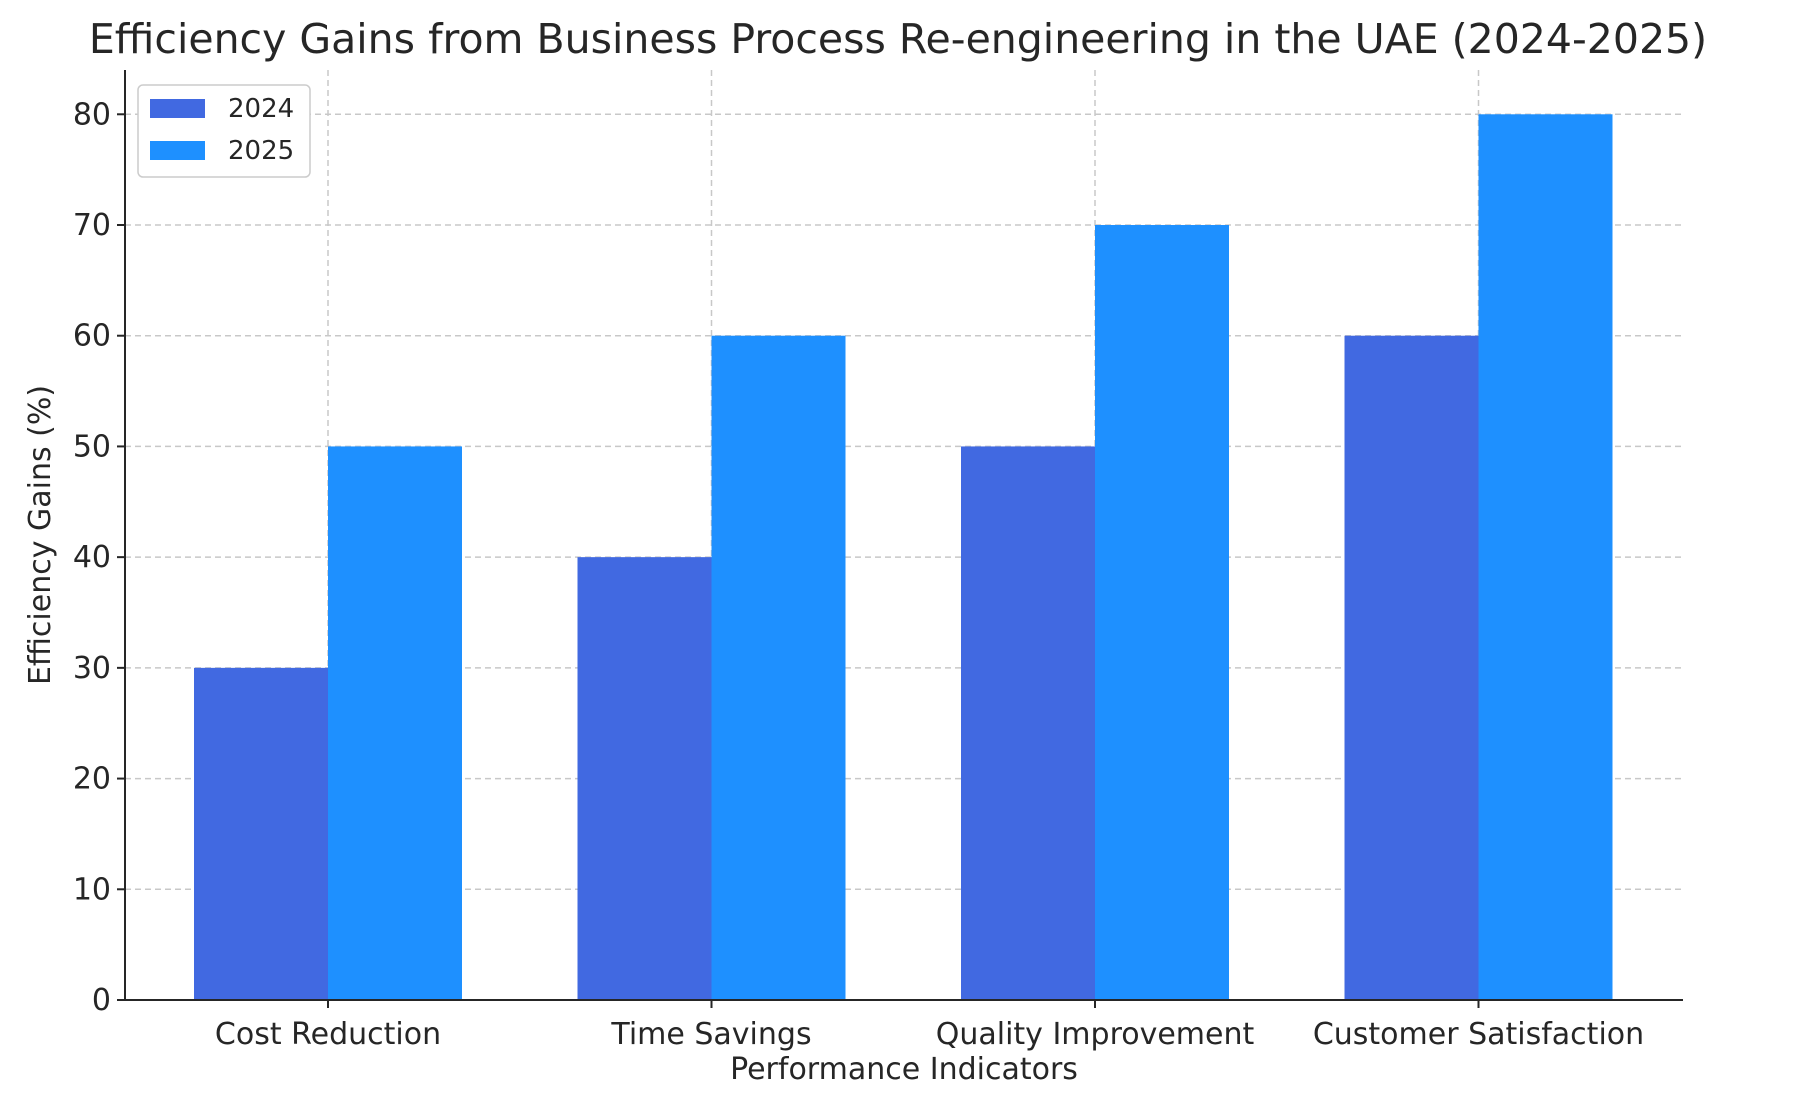  Describe the element at coordinates (1028, 723) in the screenshot. I see `bar-2024-quality-improvement` at that location.